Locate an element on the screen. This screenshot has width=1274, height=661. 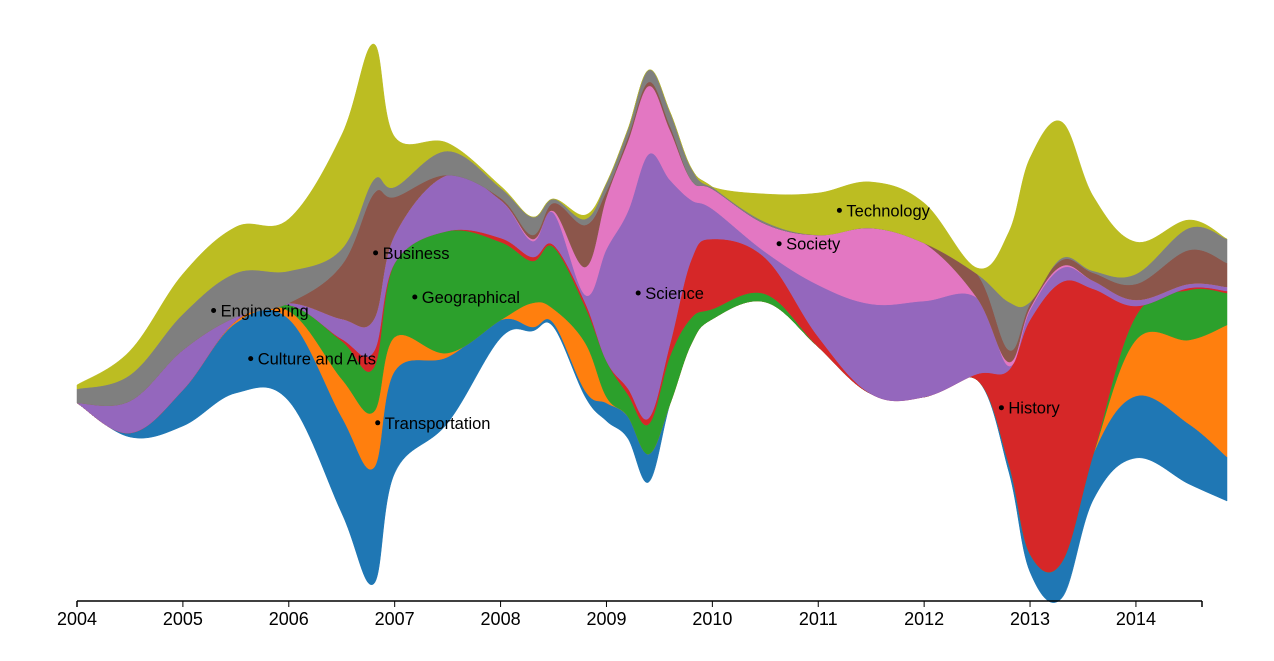
stream-label: History is located at coordinates (1034, 409).